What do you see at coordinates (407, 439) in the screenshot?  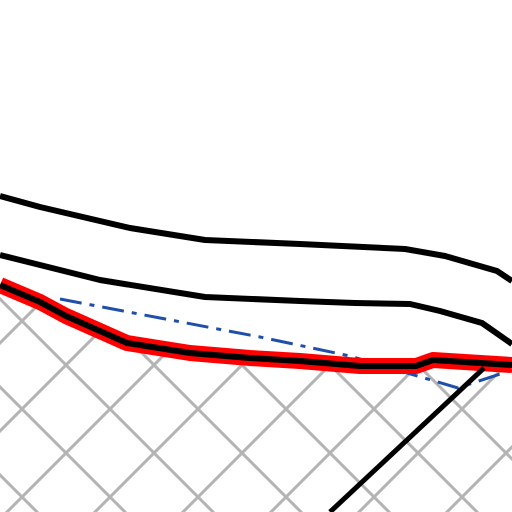 I see `diagonal-line` at bounding box center [407, 439].